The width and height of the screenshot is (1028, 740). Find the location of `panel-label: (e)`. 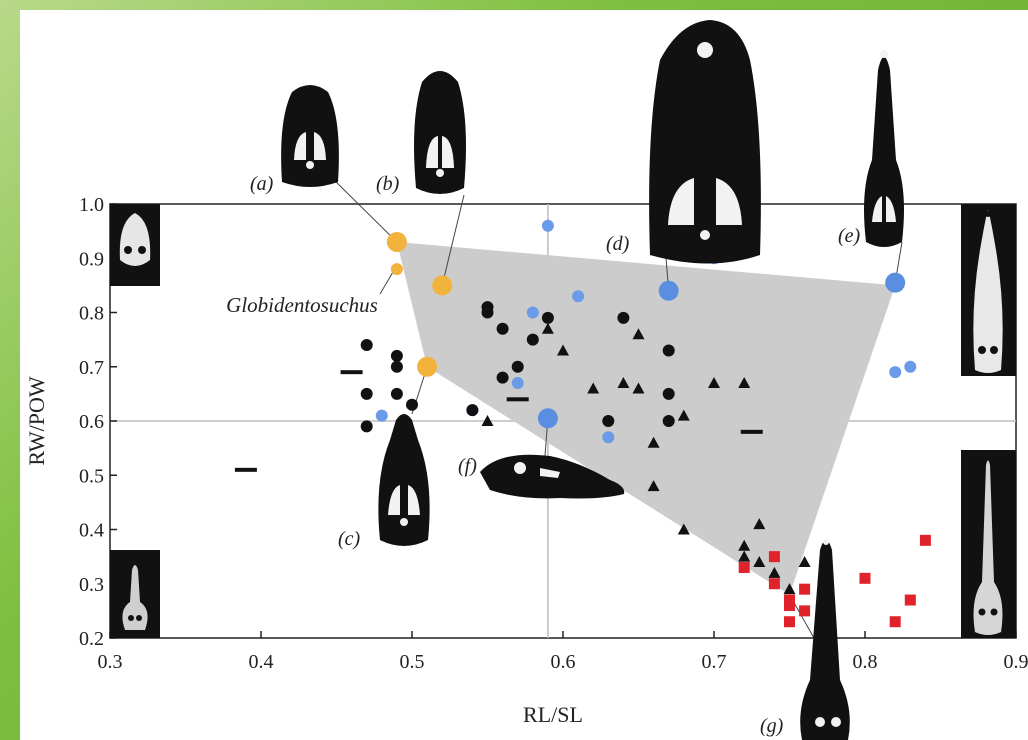

panel-label: (e) is located at coordinates (849, 236).